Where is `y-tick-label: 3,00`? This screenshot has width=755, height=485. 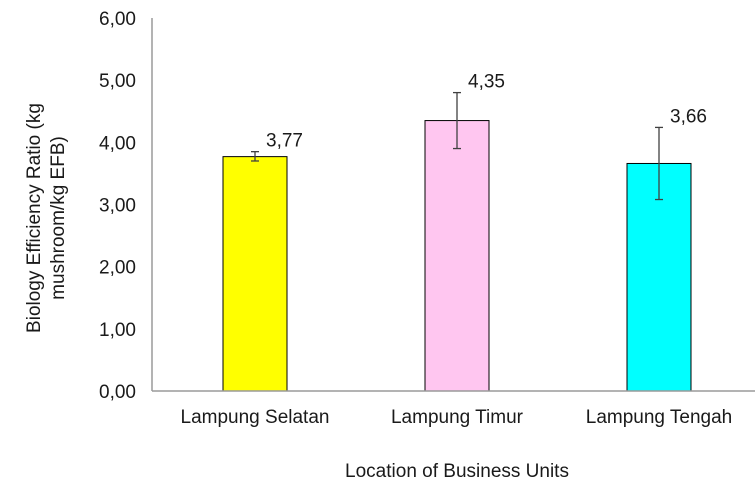
y-tick-label: 3,00 is located at coordinates (117, 206).